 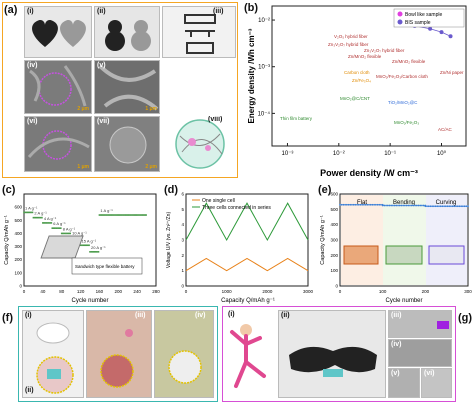 What do you see at coordinates (323, 240) in the screenshot?
I see `chart-e-ylabel: Capacity Q/mAh g⁻¹` at bounding box center [323, 240].